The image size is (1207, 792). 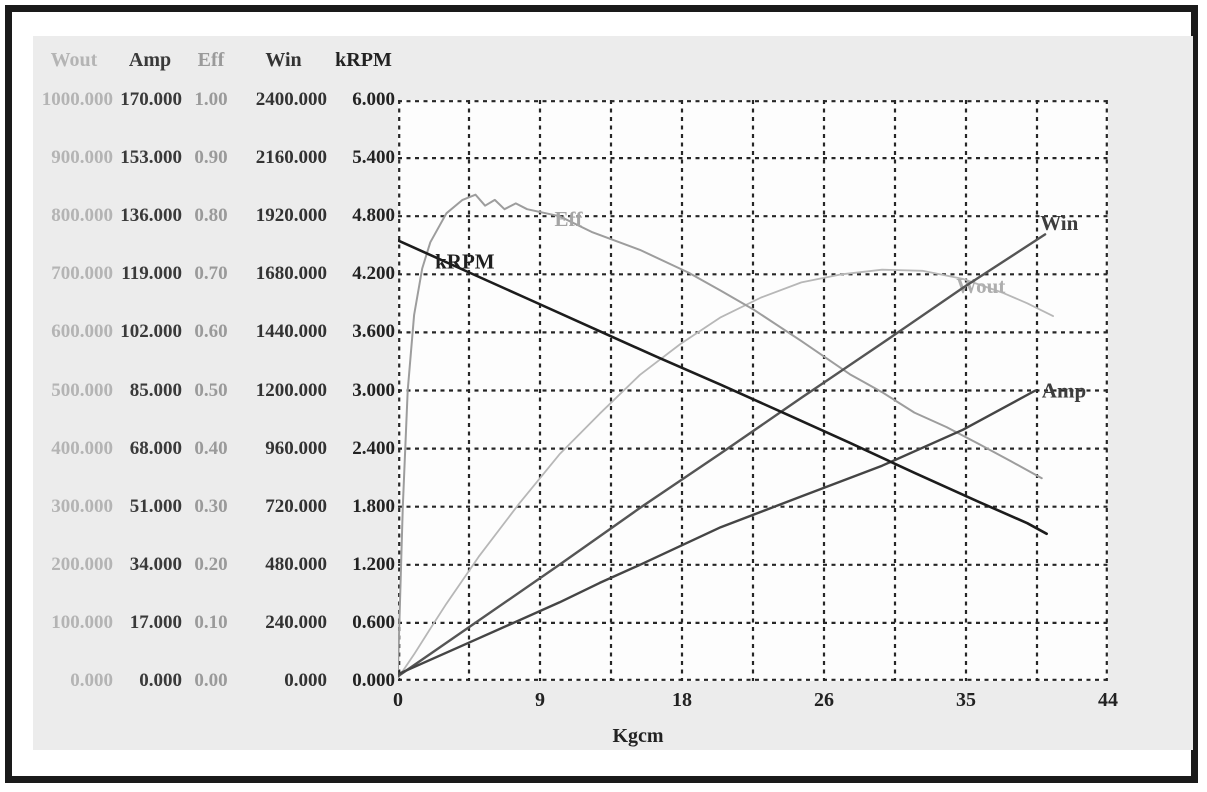 I want to click on krpm-curve-label: kRPM, so click(x=465, y=262).